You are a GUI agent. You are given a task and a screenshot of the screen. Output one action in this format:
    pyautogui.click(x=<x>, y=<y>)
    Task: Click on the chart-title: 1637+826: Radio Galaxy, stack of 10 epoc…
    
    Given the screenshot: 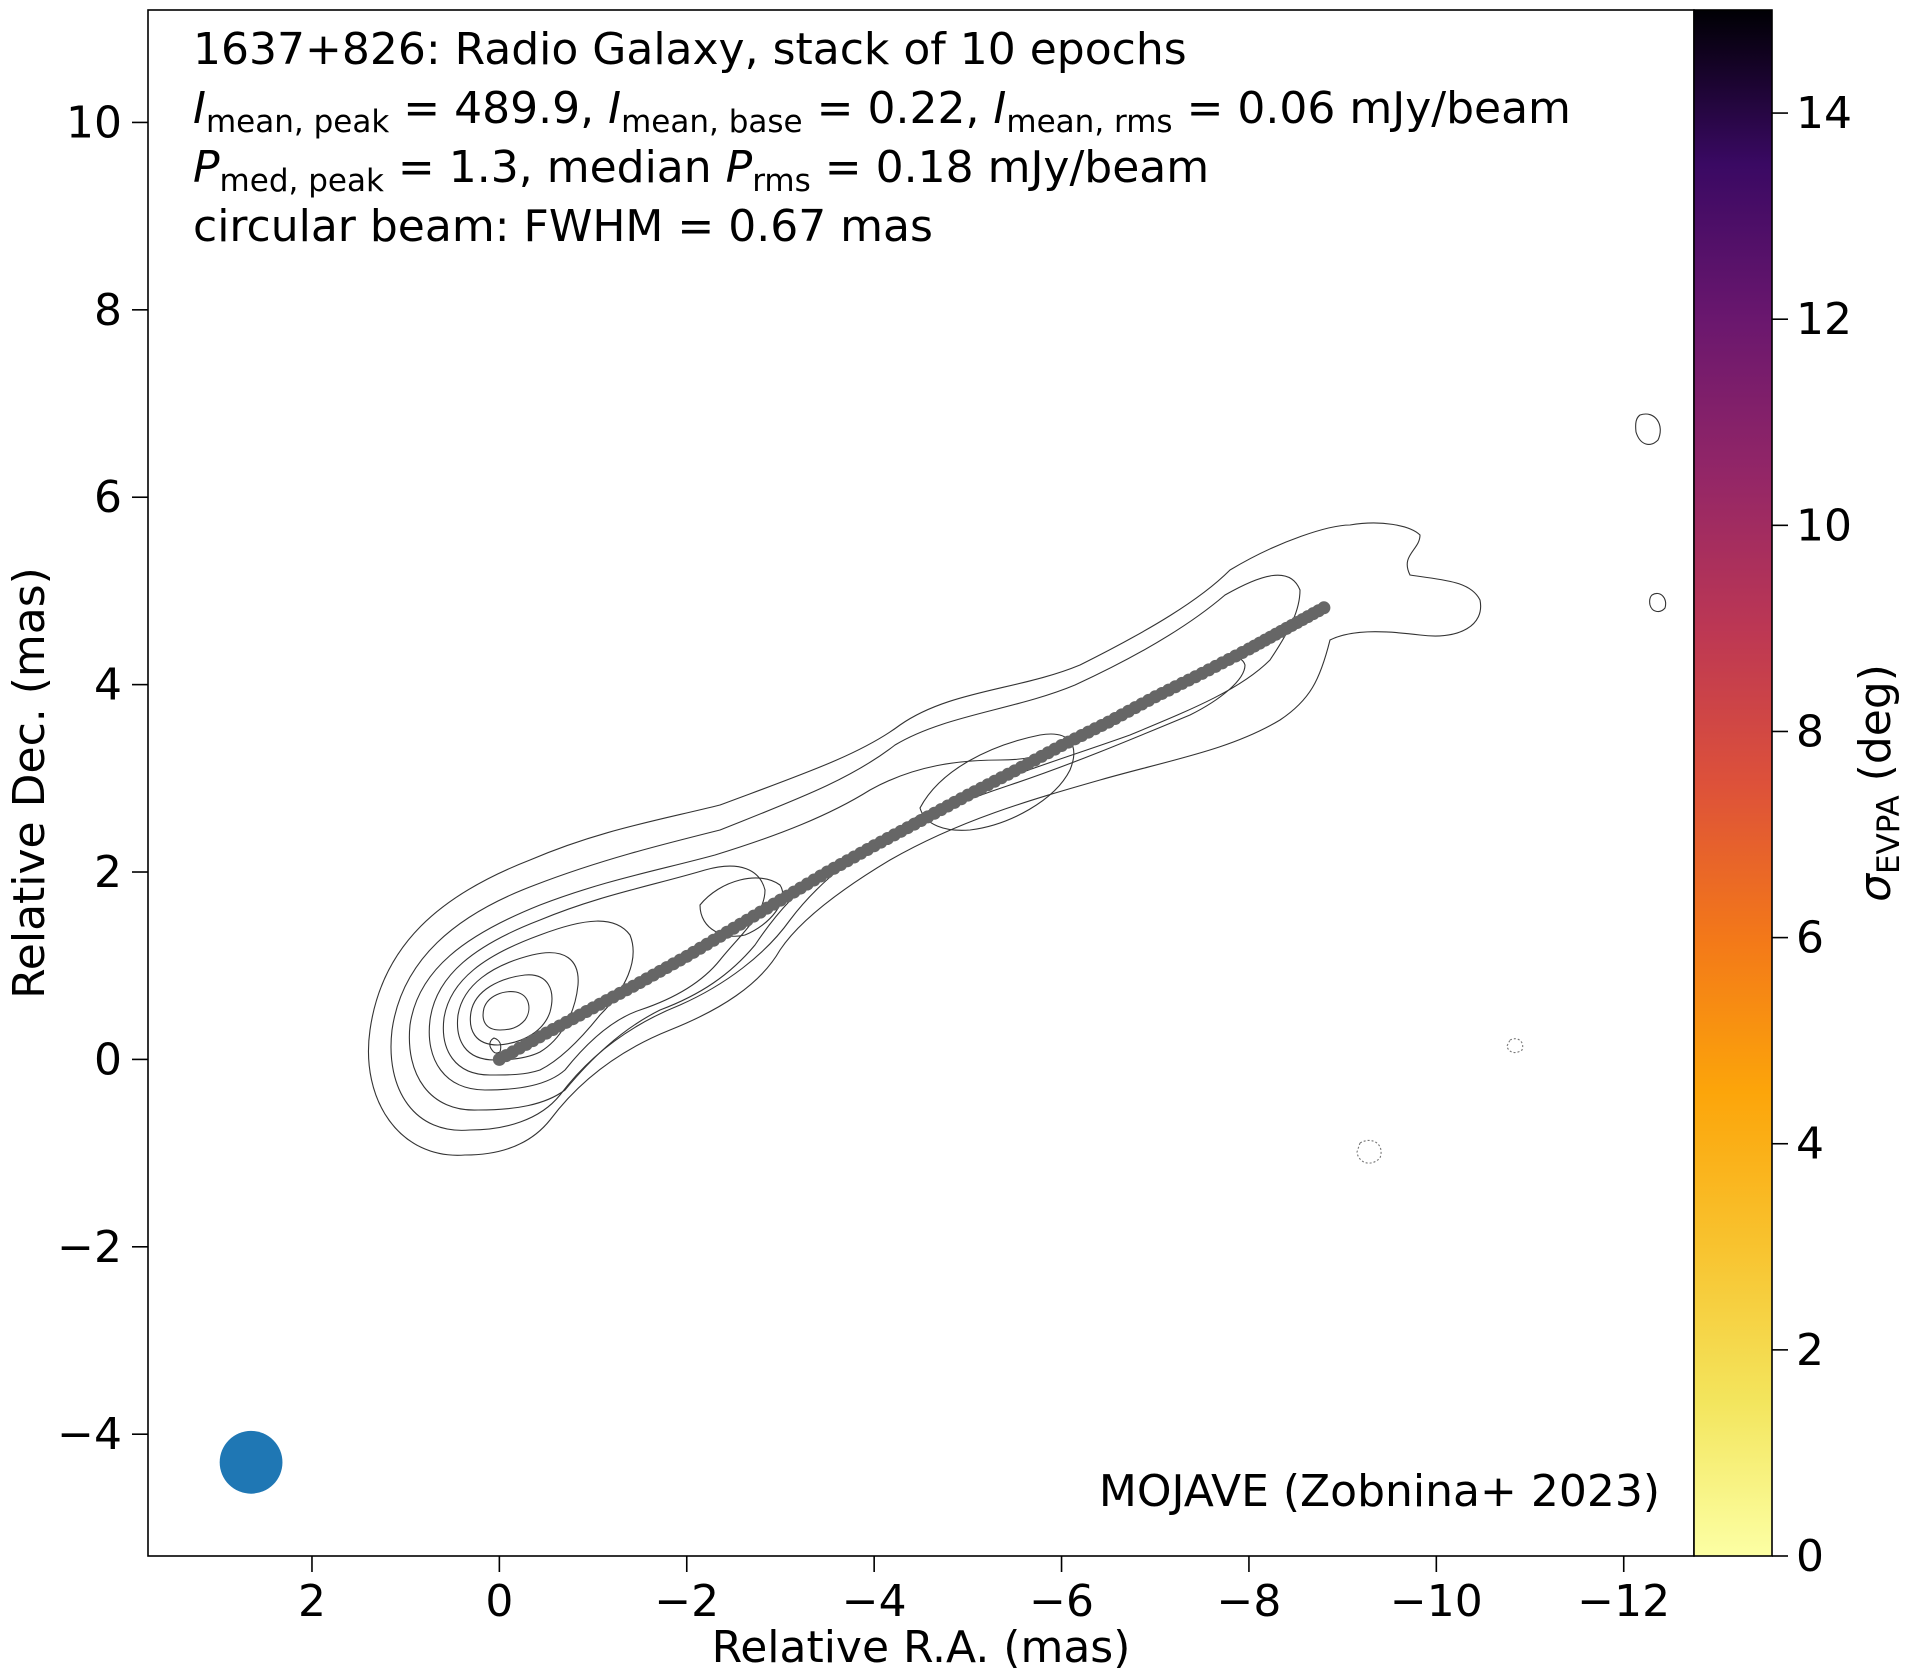 What is the action you would take?
    pyautogui.click(x=690, y=49)
    